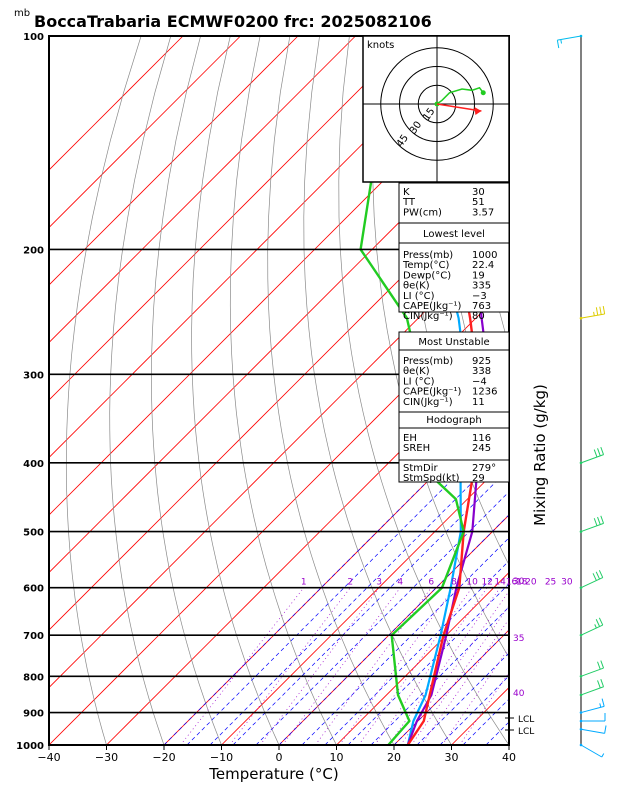 The image size is (618, 800). What do you see at coordinates (540, 455) in the screenshot?
I see `mixing-ratio-axis-label: Mixing Ratio (g/kg)` at bounding box center [540, 455].